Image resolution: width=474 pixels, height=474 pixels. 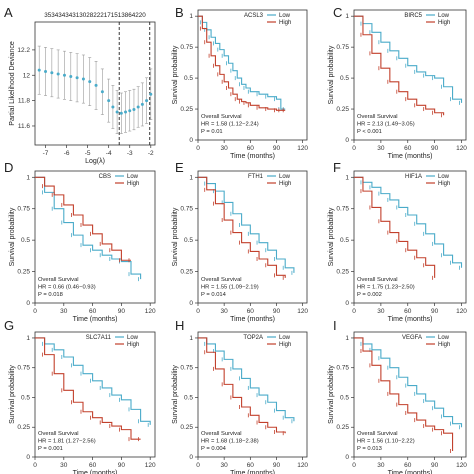 I want to click on x-tick-label: -4, so click(x=109, y=153).